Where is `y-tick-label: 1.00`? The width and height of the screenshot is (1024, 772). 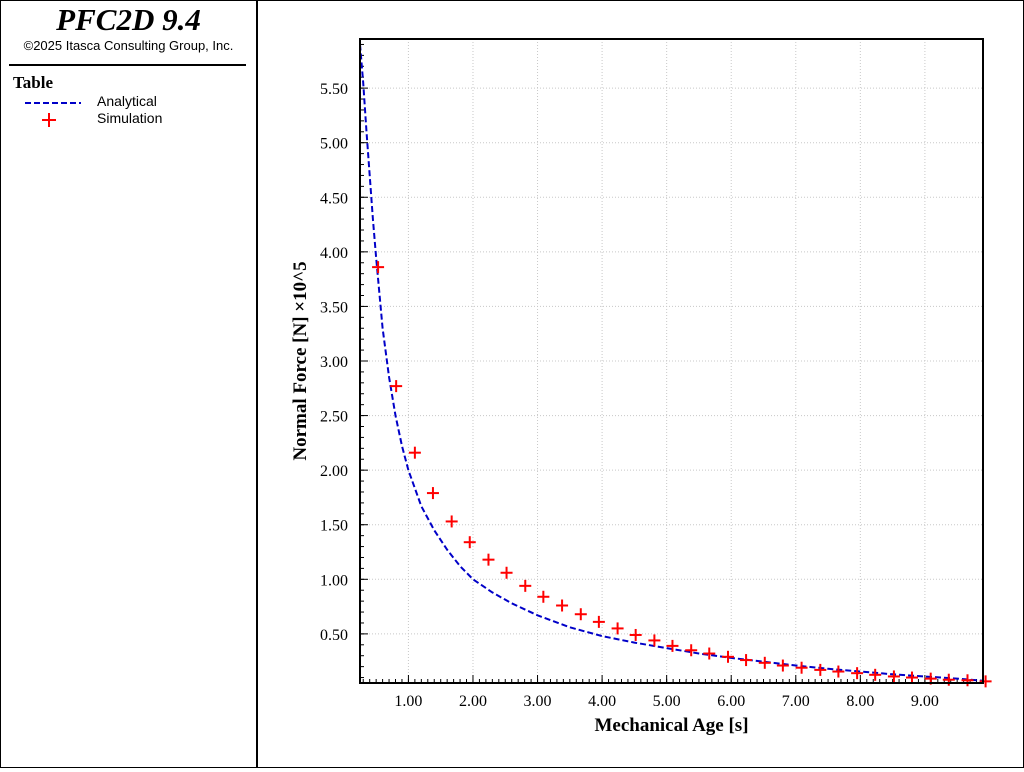
y-tick-label: 1.00 is located at coordinates (334, 580).